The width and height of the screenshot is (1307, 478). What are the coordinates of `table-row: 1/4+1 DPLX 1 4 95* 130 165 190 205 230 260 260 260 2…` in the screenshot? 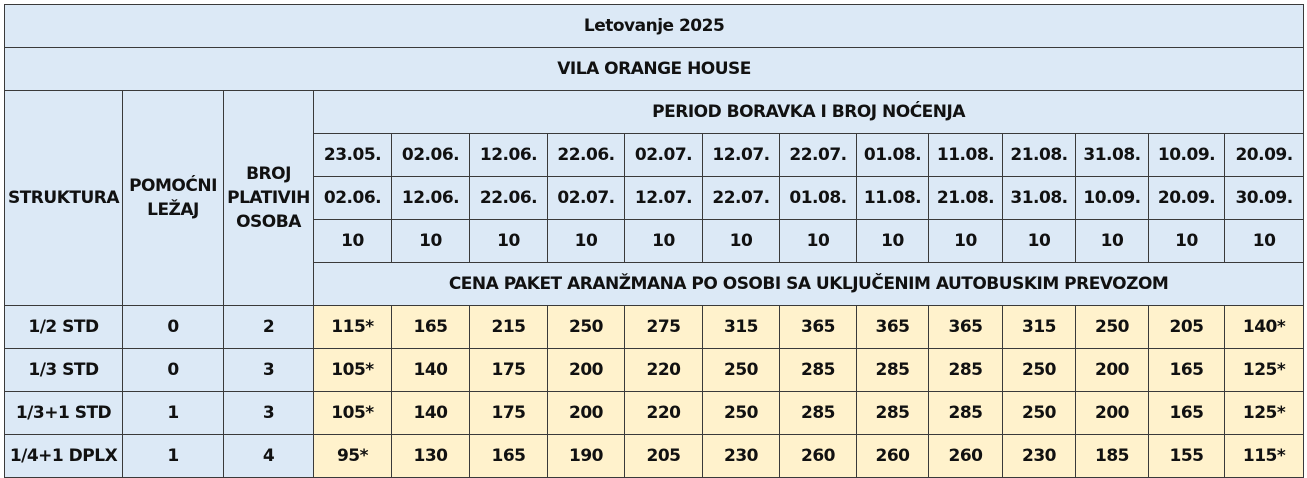 It's located at (654, 456).